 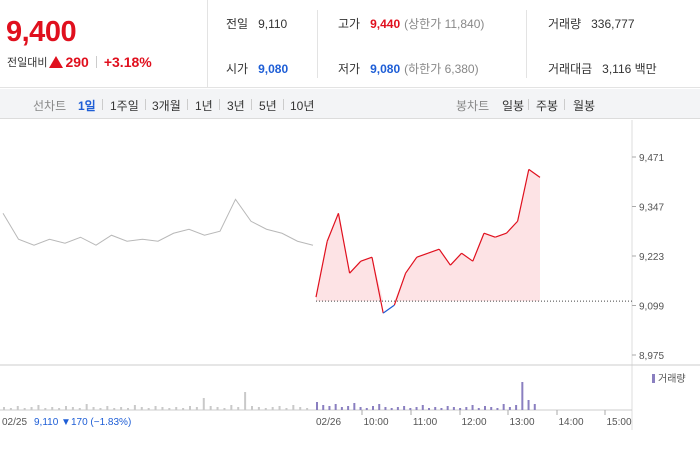 I want to click on stat-label: 전일, so click(x=237, y=24).